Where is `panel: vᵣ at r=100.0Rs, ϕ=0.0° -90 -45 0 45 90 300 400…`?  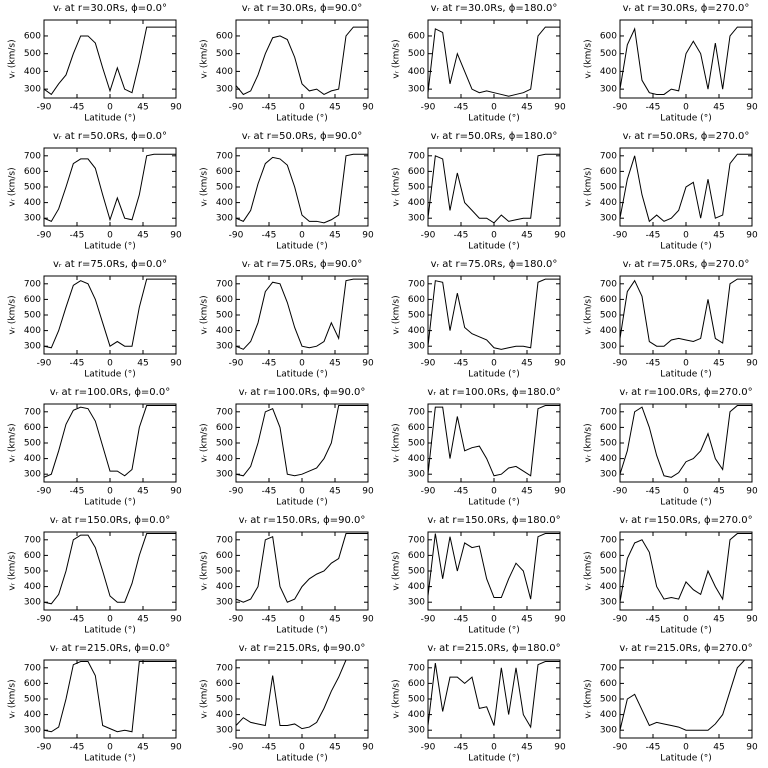 panel: vᵣ at r=100.0Rs, ϕ=0.0° -90 -45 0 45 90 300 400… is located at coordinates (95, 447).